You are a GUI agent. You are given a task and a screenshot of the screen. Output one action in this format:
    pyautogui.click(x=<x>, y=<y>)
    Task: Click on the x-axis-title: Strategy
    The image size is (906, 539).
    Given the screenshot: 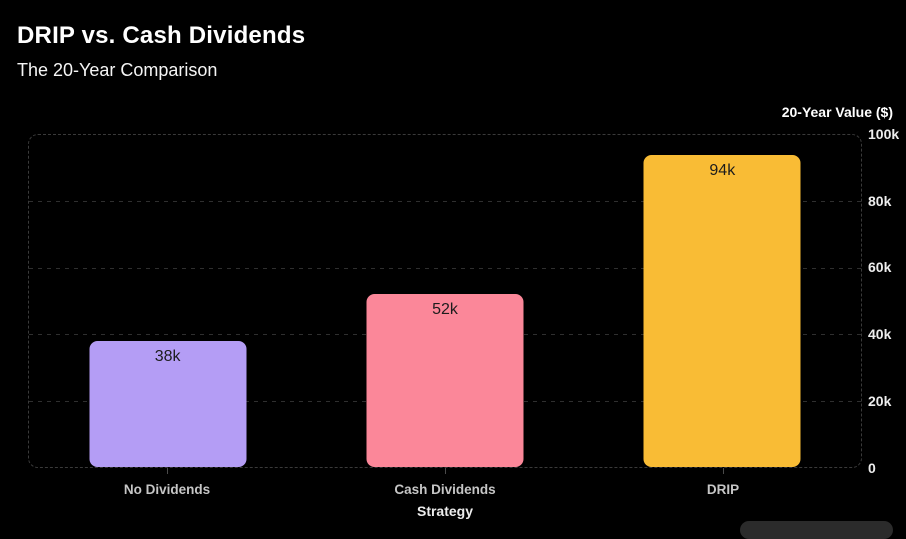 What is the action you would take?
    pyautogui.click(x=445, y=511)
    